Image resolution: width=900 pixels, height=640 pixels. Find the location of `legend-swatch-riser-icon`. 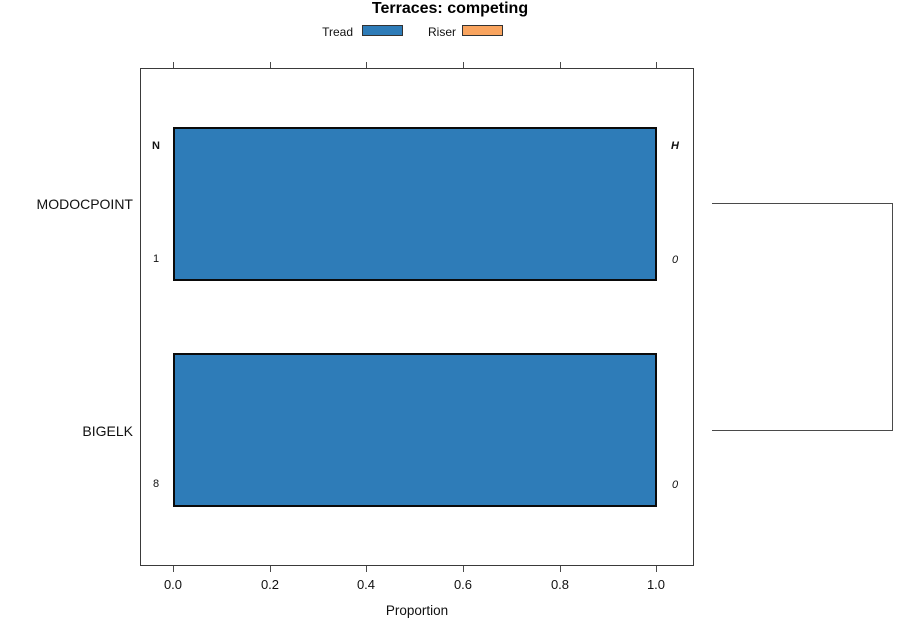

legend-swatch-riser-icon is located at coordinates (482, 30).